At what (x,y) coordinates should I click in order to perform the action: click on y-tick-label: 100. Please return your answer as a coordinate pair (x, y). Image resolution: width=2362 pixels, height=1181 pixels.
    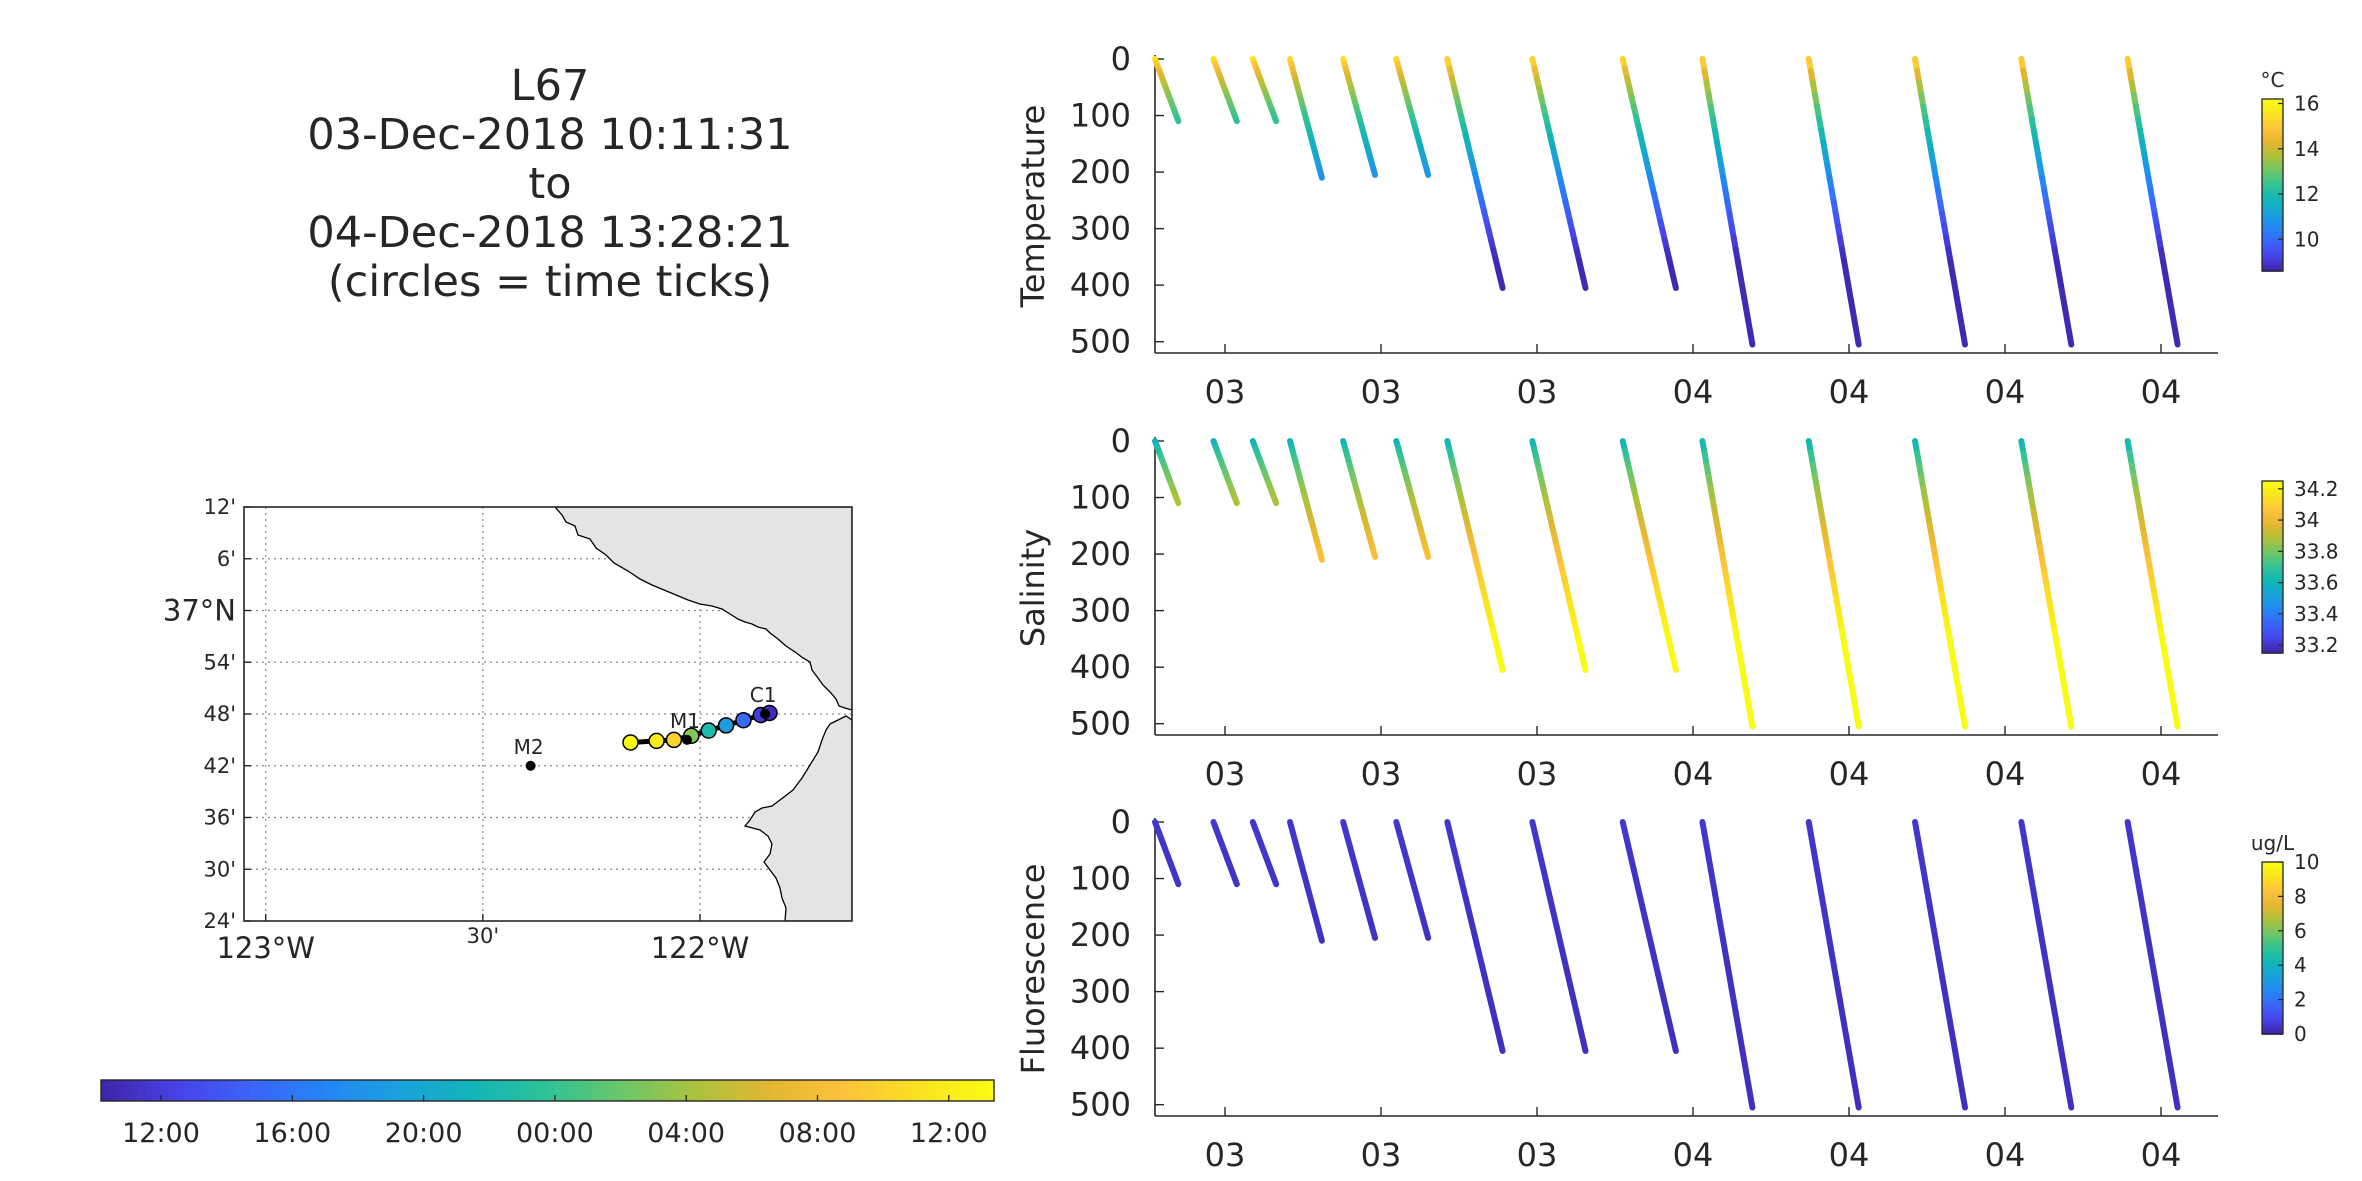
    Looking at the image, I should click on (1100, 498).